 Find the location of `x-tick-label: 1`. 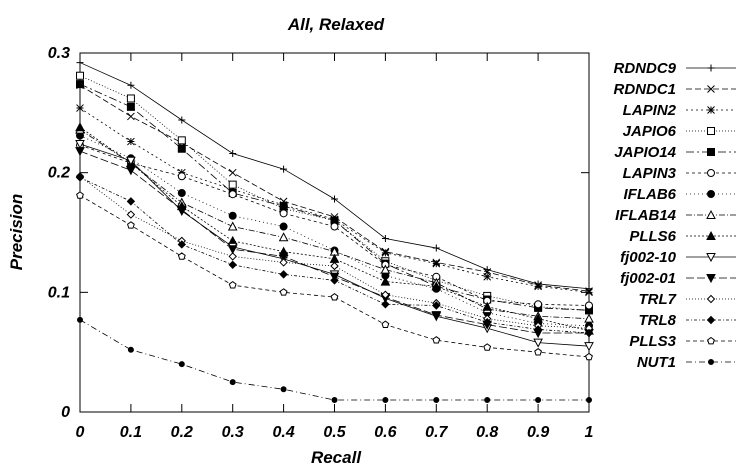

x-tick-label: 1 is located at coordinates (589, 432).